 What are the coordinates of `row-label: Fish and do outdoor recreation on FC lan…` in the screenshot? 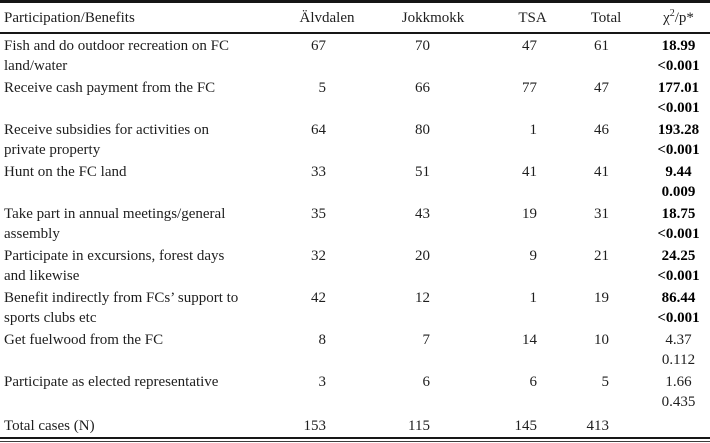 It's located at (116, 56).